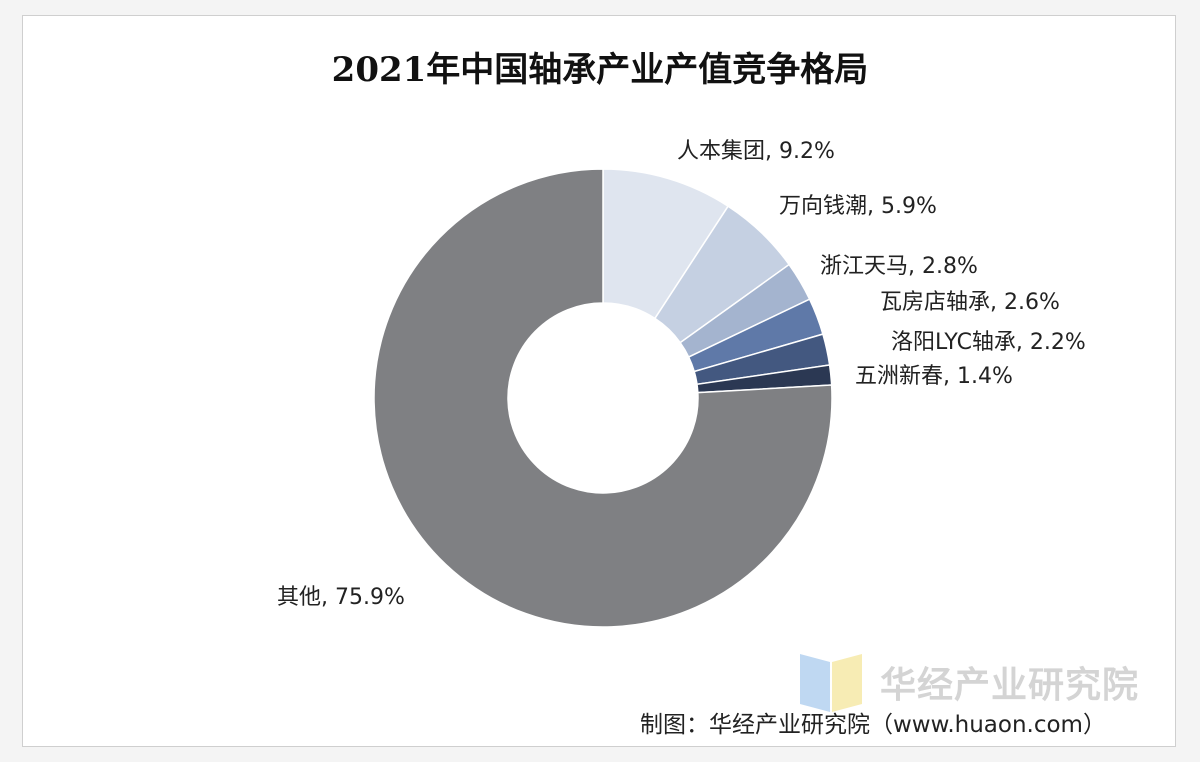 This screenshot has height=762, width=1200. I want to click on source-note: 制图：华经产业研究院（www.huaon.com）, so click(873, 725).